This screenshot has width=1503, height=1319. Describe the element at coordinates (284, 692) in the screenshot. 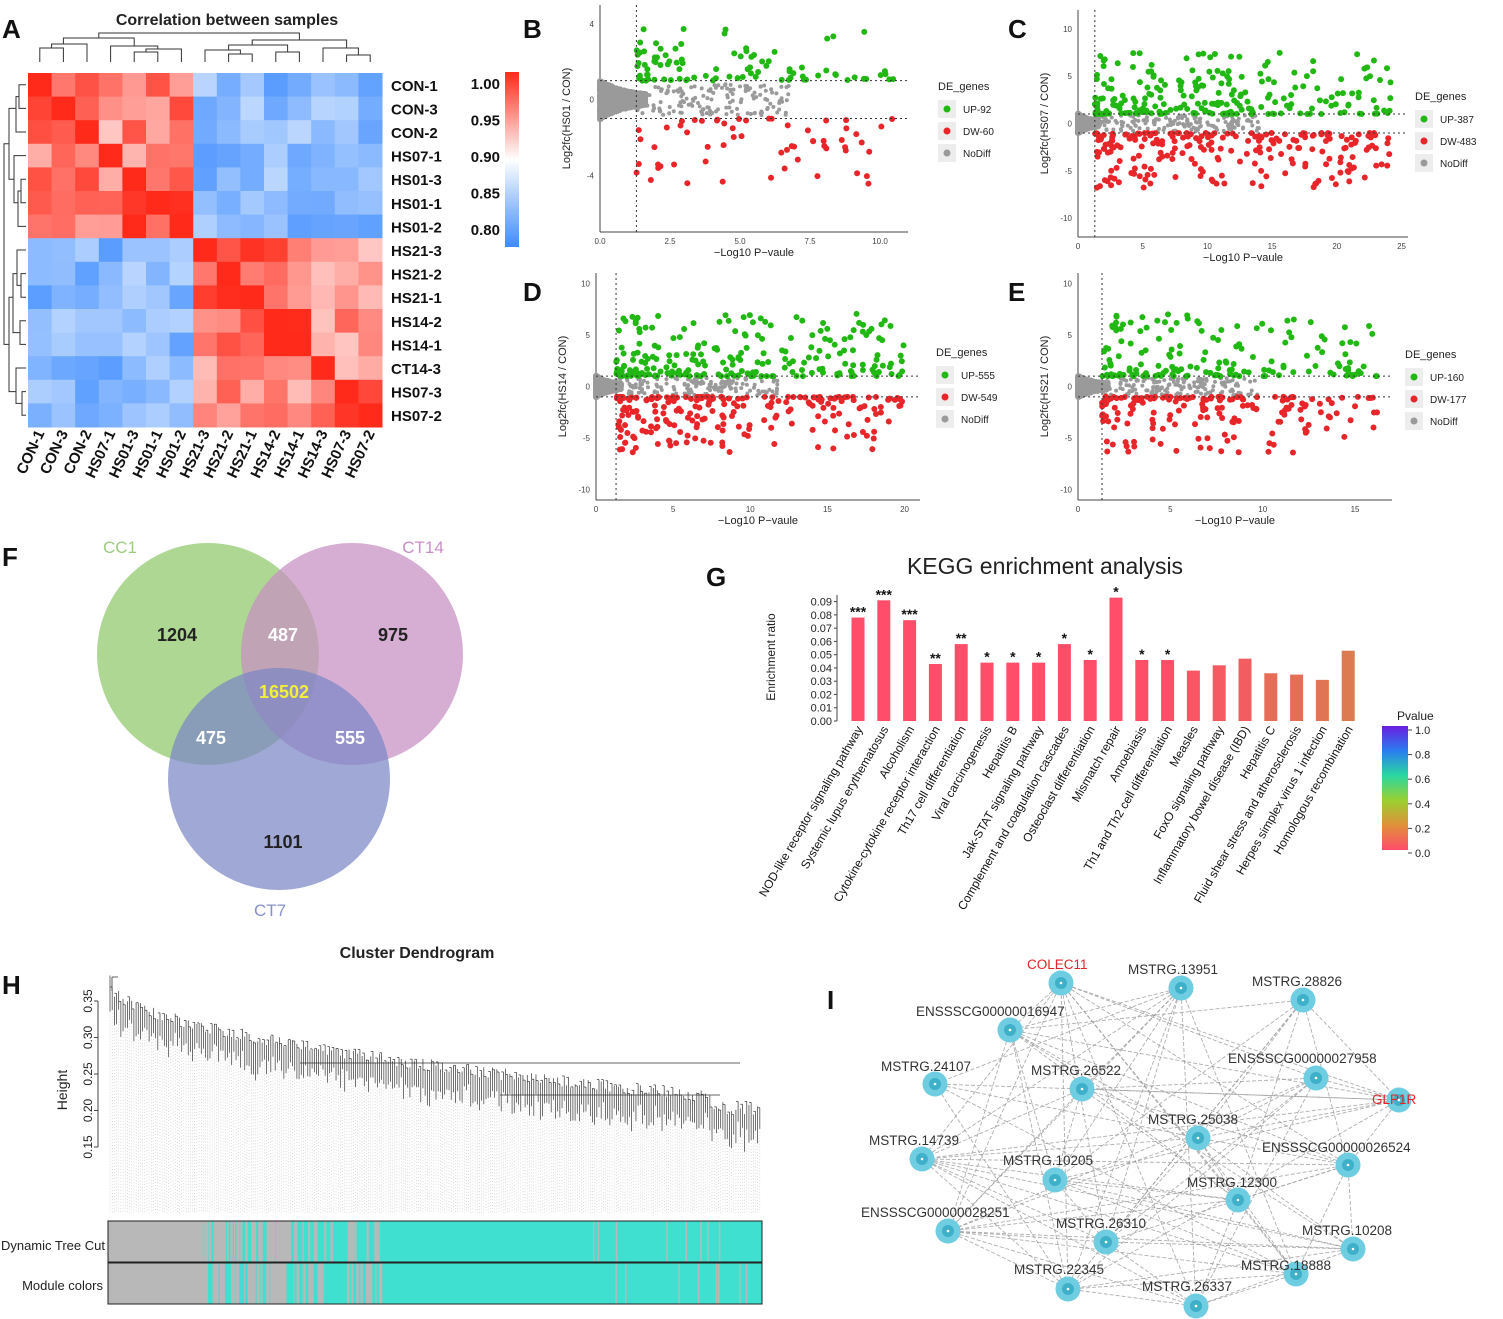

I see `venn-count-all: 16502` at that location.